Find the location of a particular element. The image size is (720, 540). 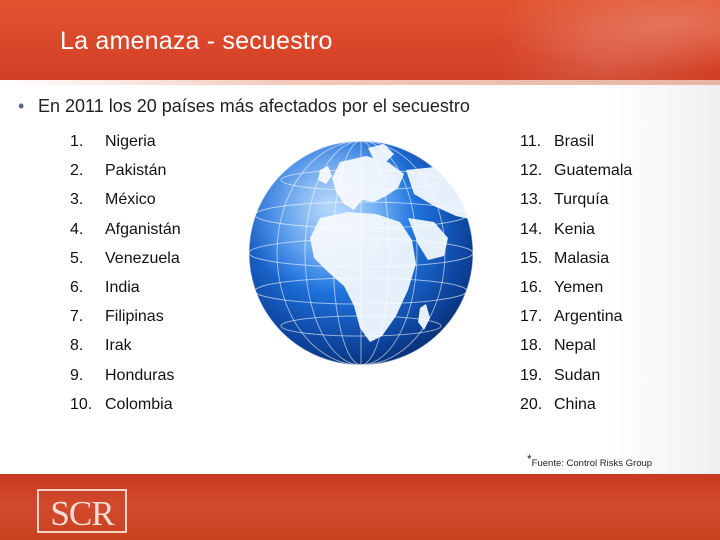

rank-number: 12. is located at coordinates (531, 171).